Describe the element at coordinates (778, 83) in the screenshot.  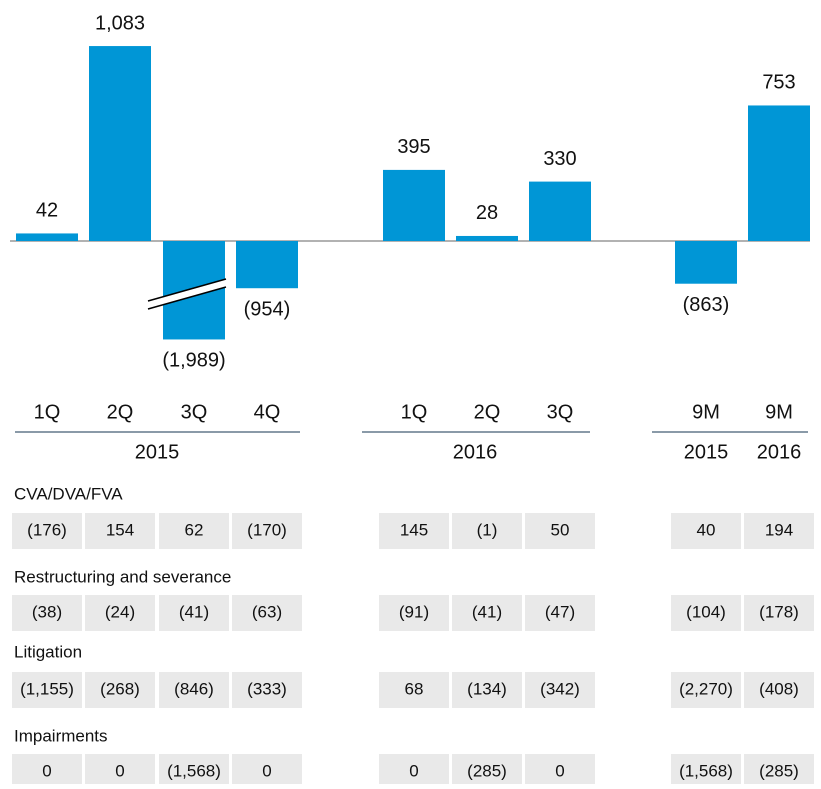
I see `value-label: 753` at that location.